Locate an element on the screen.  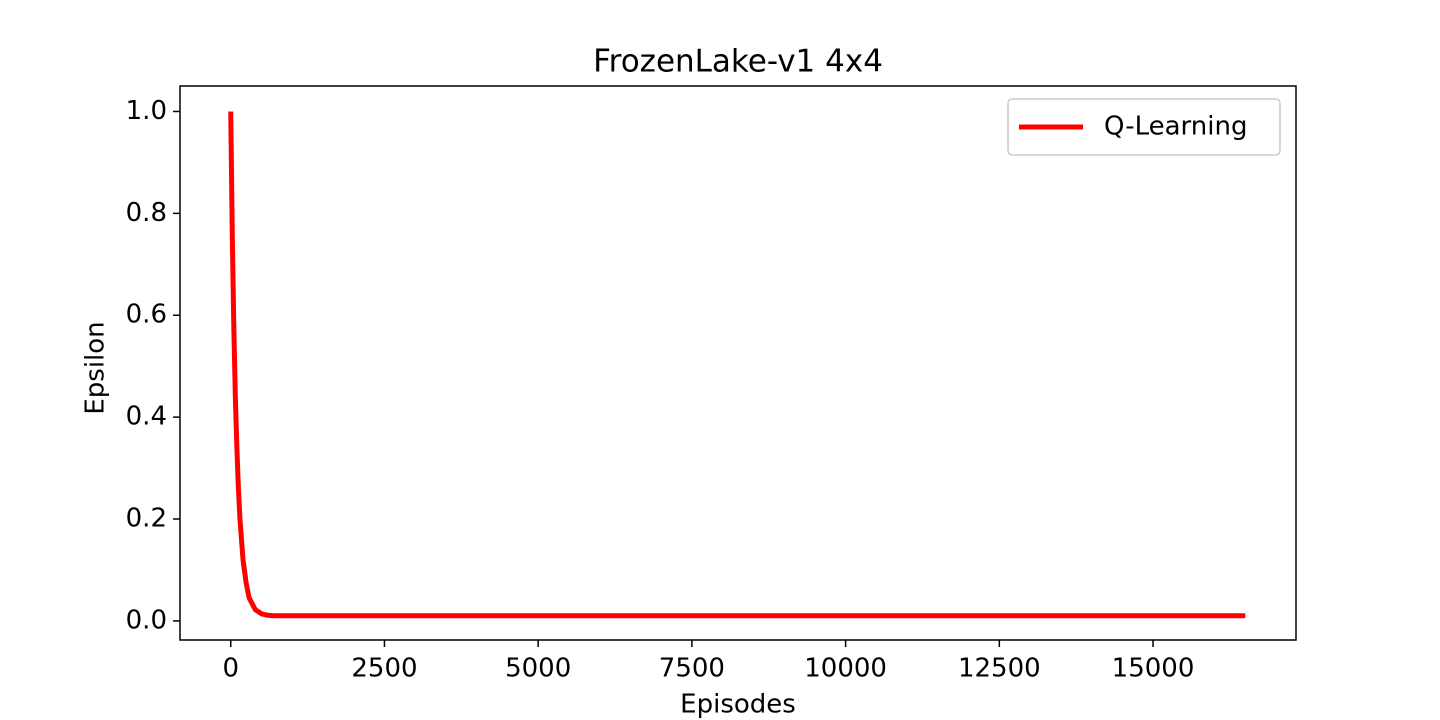
y-tick-label: 0.0 is located at coordinates (146, 620).